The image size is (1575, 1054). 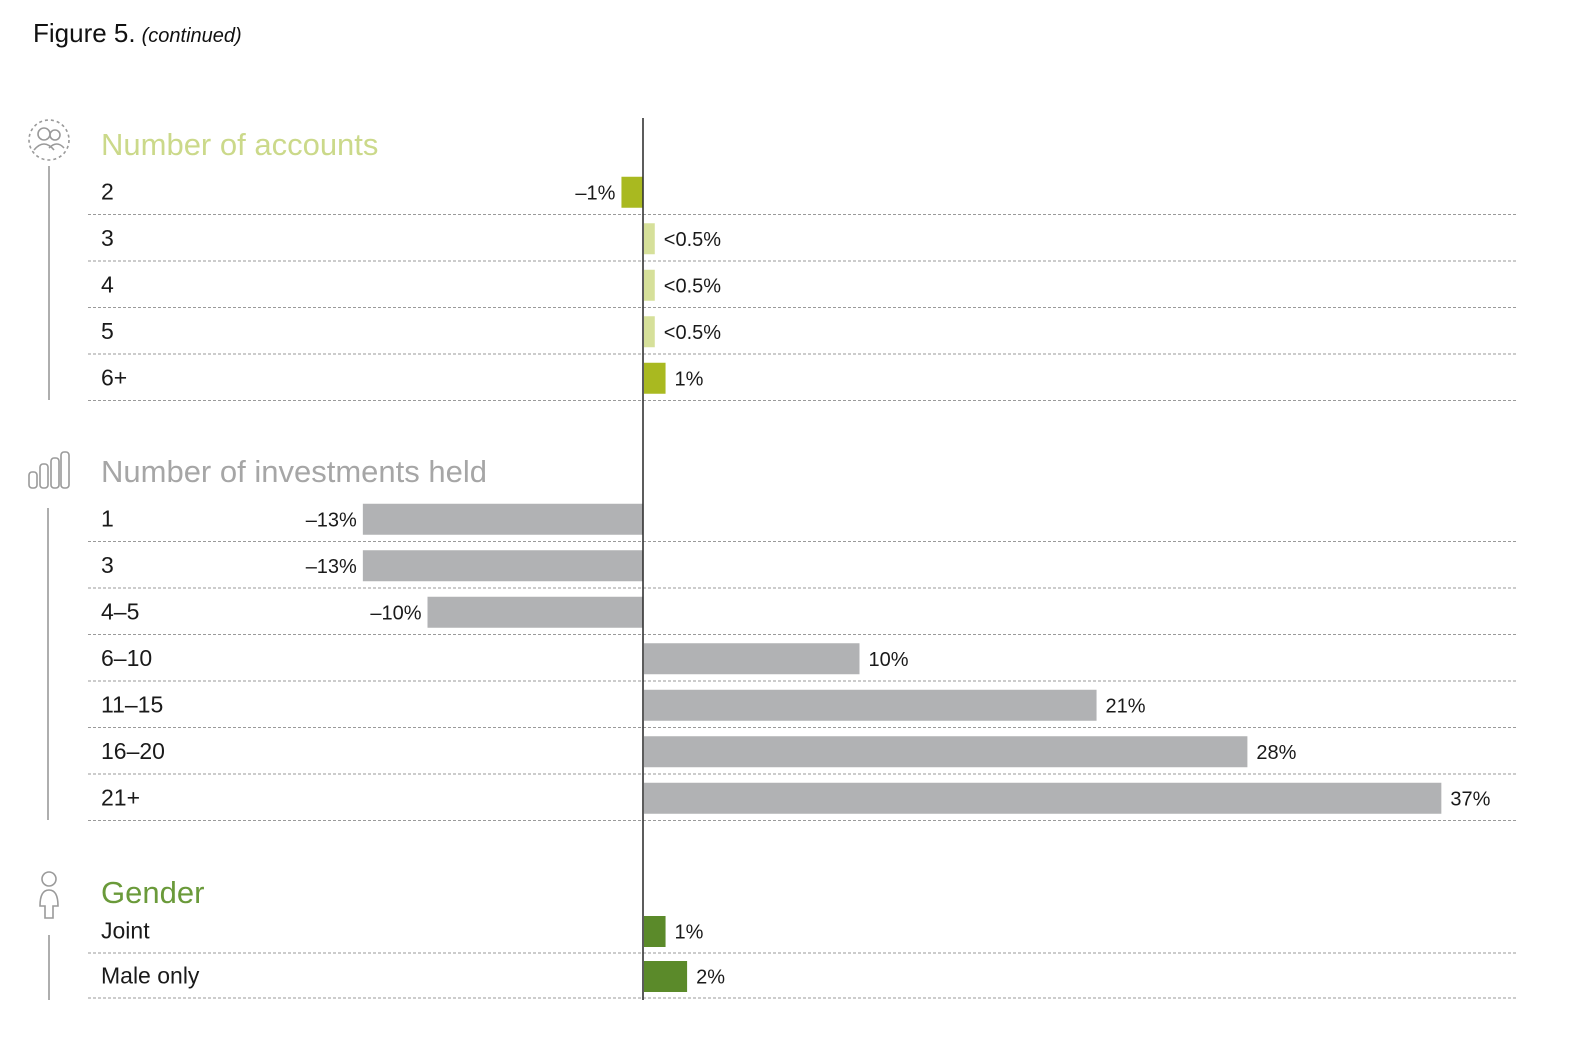 I want to click on figure-title: Figure 5. (continued), so click(x=137, y=33).